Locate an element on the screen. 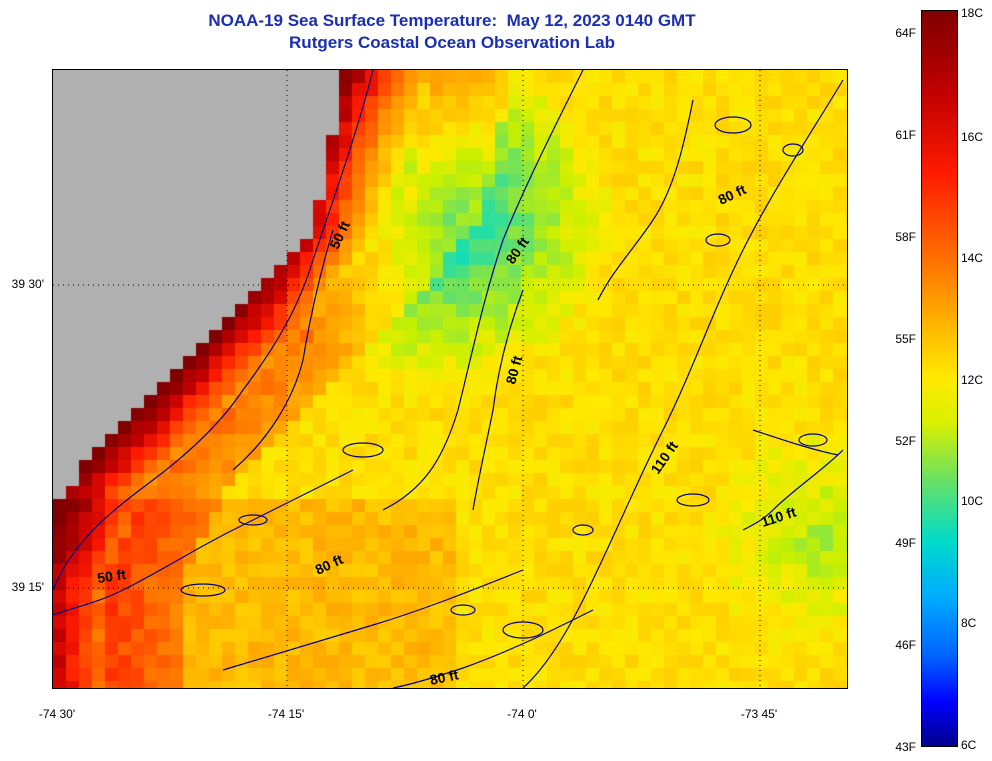 This screenshot has width=992, height=761. lon-label-74-0: -74 0' is located at coordinates (522, 714).